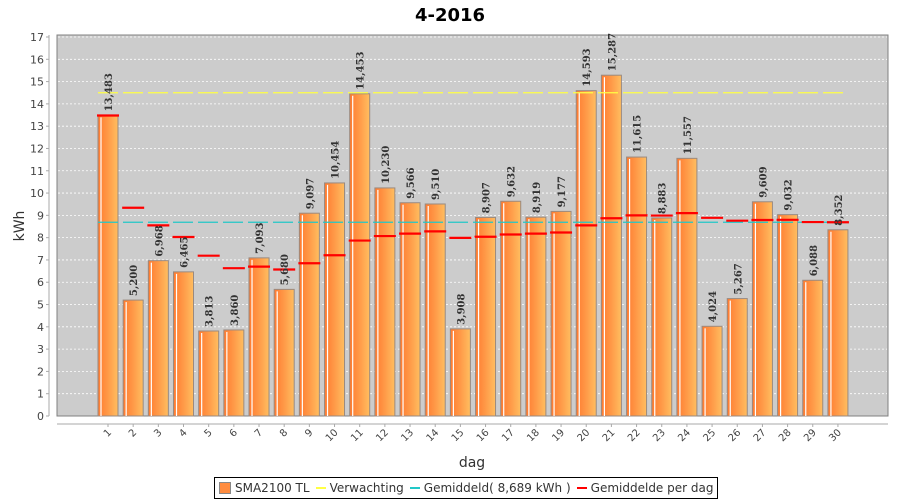 This screenshot has width=900, height=500. I want to click on bar-value-label: 3,860, so click(235, 310).